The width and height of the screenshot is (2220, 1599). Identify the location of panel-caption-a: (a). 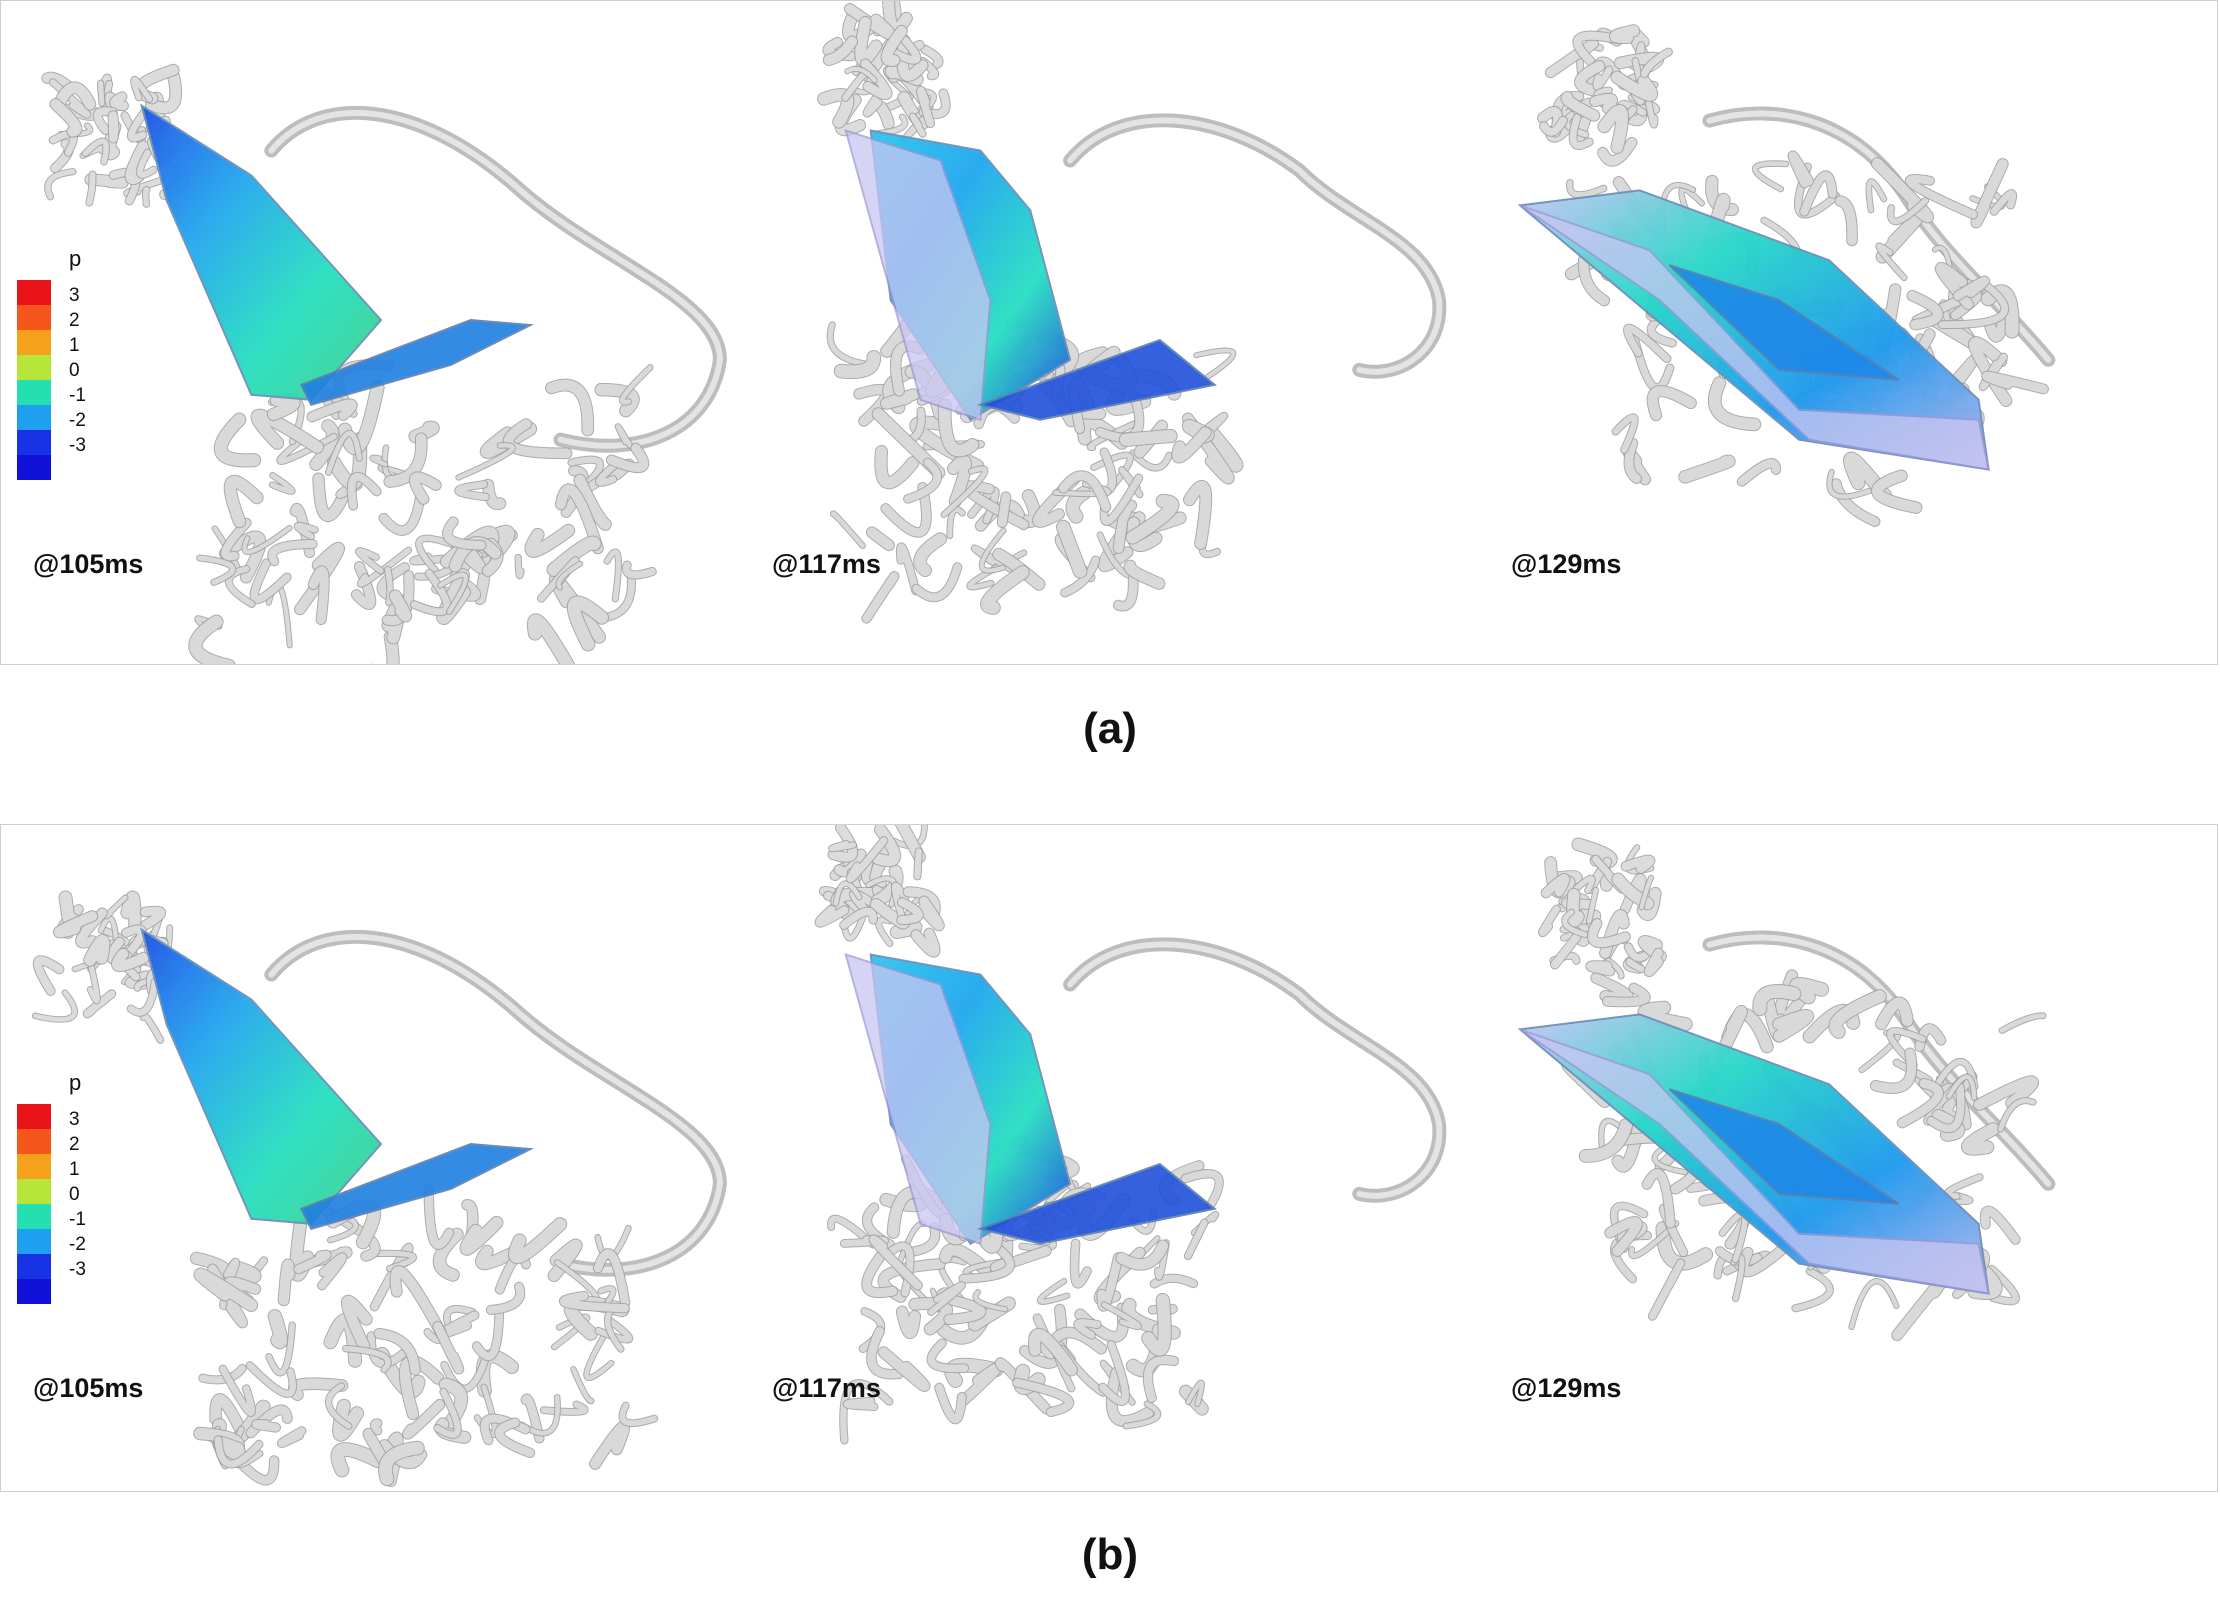
(1110, 728).